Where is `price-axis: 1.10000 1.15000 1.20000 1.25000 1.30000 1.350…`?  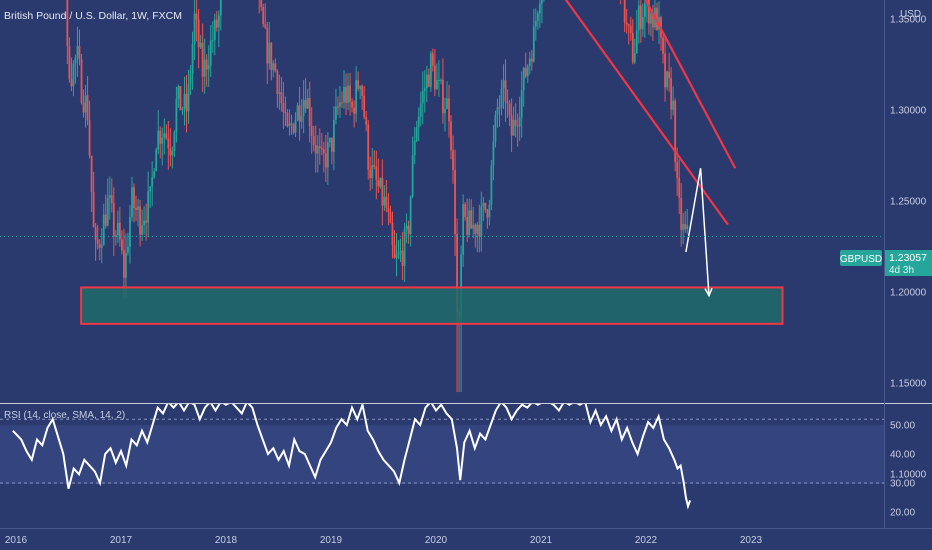 price-axis: 1.10000 1.15000 1.20000 1.25000 1.30000 1.350… is located at coordinates (908, 240).